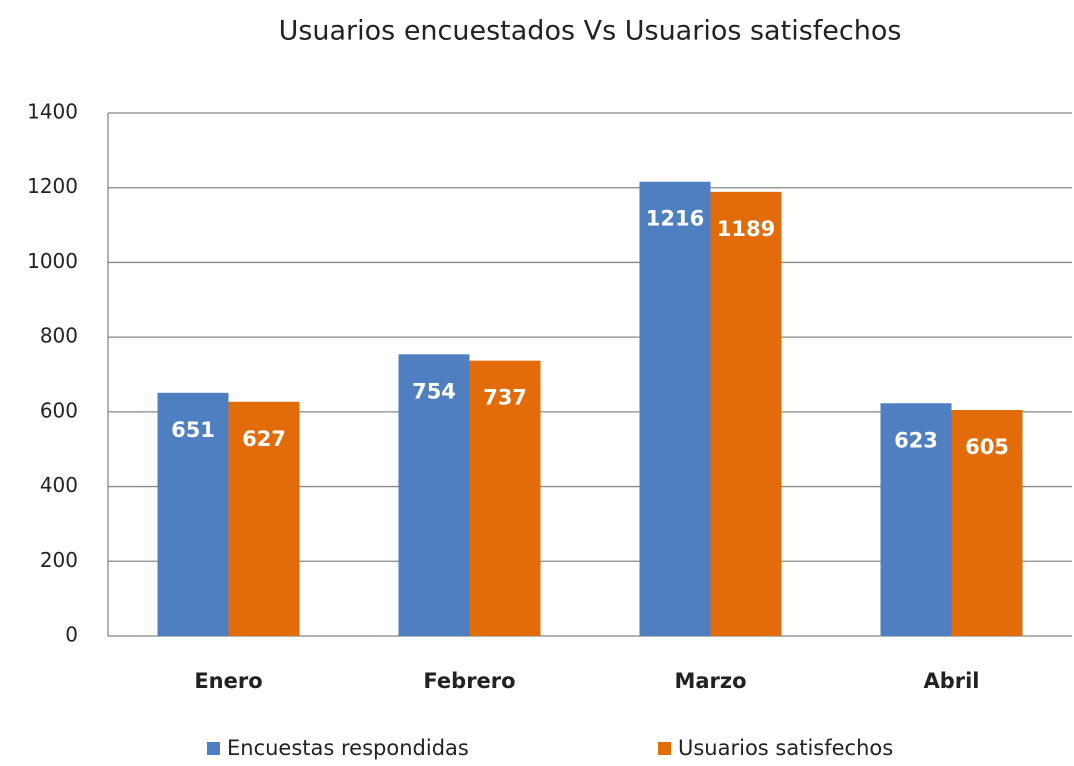 Image resolution: width=1074 pixels, height=766 pixels. I want to click on value-label: 737, so click(505, 398).